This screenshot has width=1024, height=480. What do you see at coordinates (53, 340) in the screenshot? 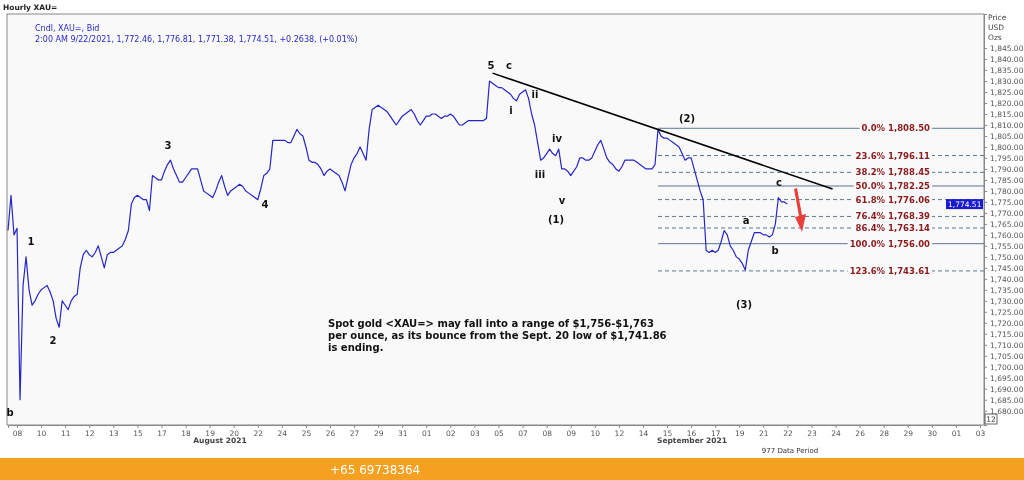
I see `annotation: 2` at bounding box center [53, 340].